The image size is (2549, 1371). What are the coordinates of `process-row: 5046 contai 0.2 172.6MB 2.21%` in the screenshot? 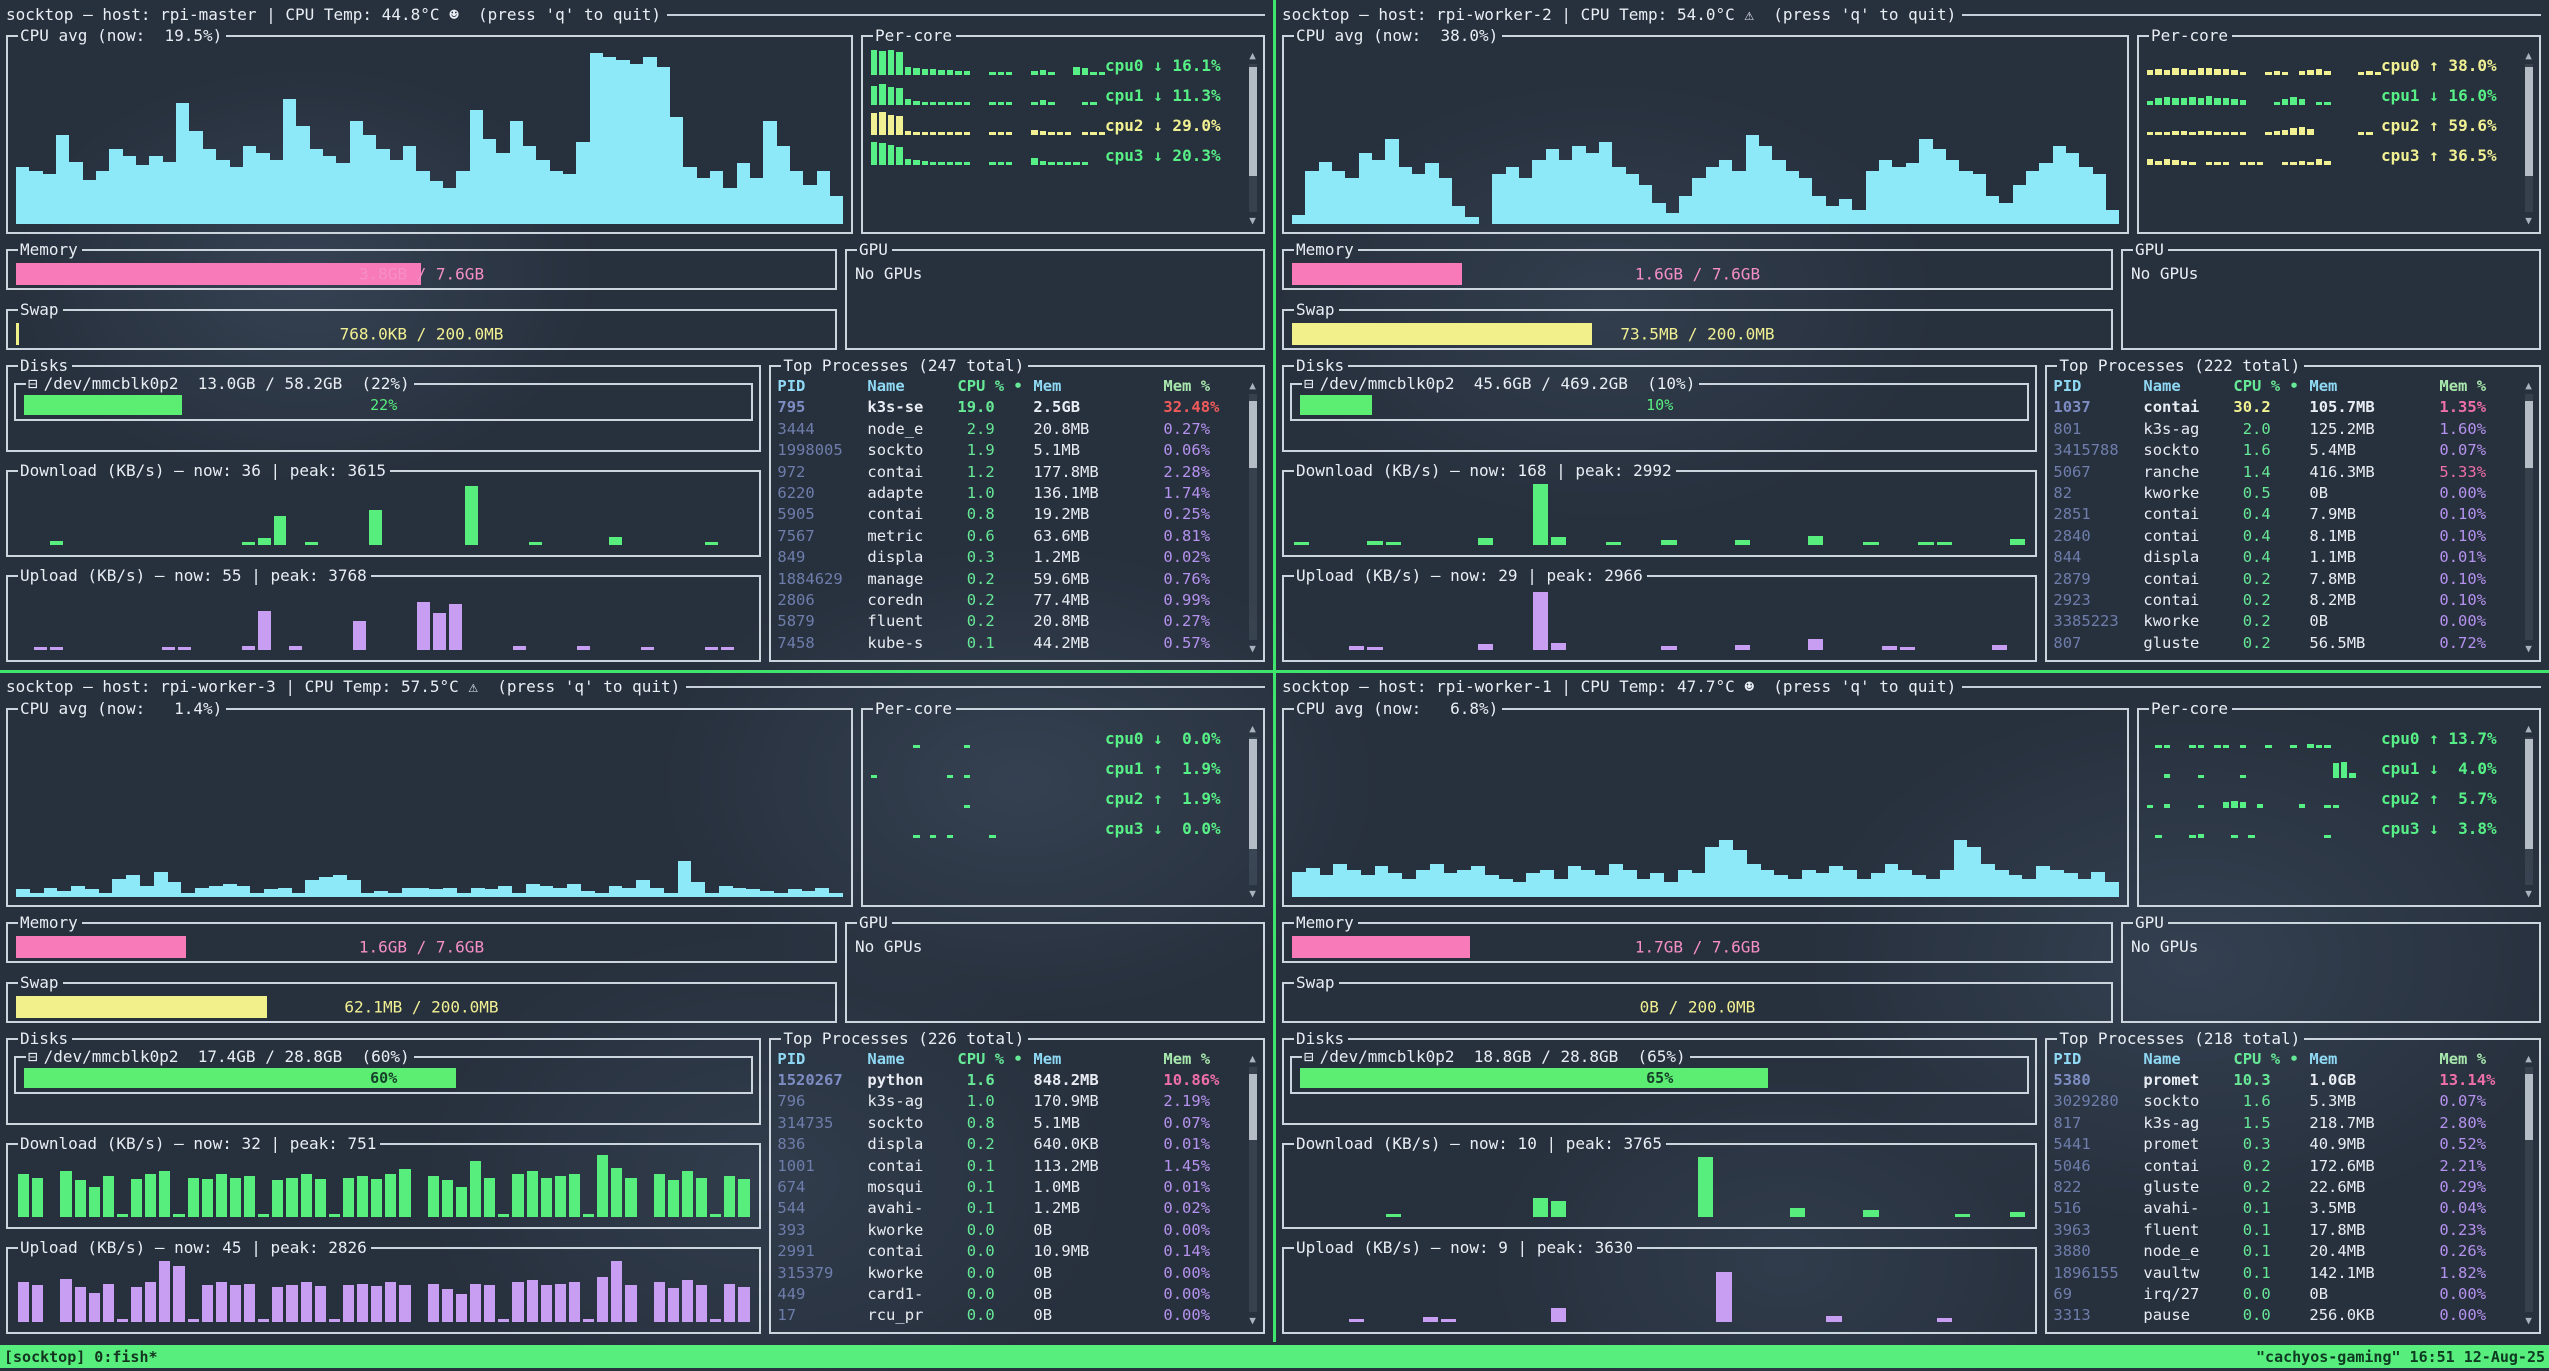 It's located at (2293, 1166).